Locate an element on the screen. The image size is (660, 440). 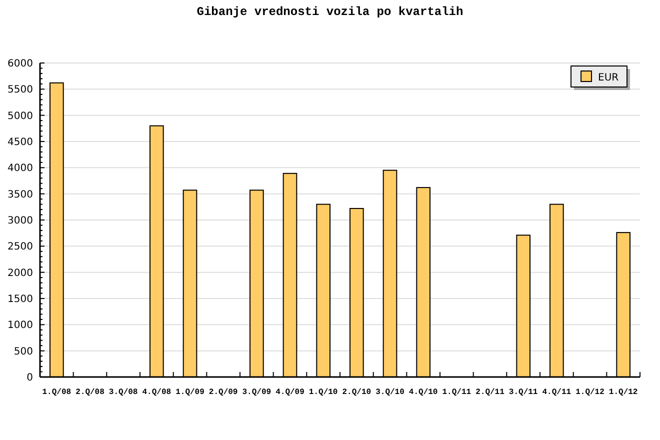
x-tick-label: 2.Q/11 is located at coordinates (490, 392).